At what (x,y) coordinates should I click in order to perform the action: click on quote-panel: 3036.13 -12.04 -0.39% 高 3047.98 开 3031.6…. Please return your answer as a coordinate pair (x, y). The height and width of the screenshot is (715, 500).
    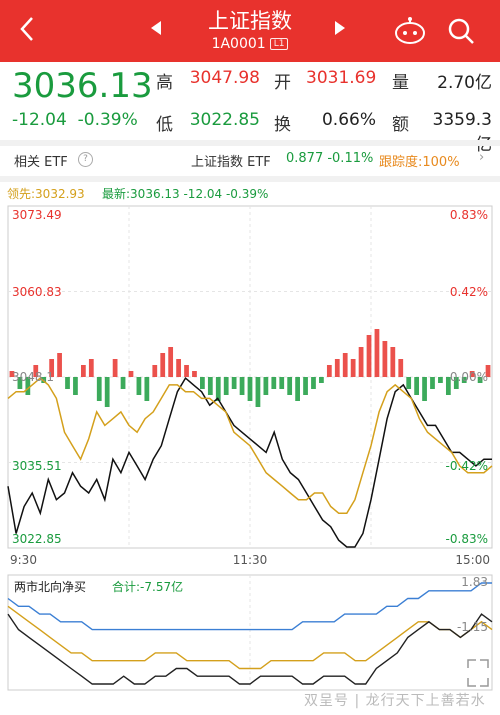
    Looking at the image, I should click on (250, 108).